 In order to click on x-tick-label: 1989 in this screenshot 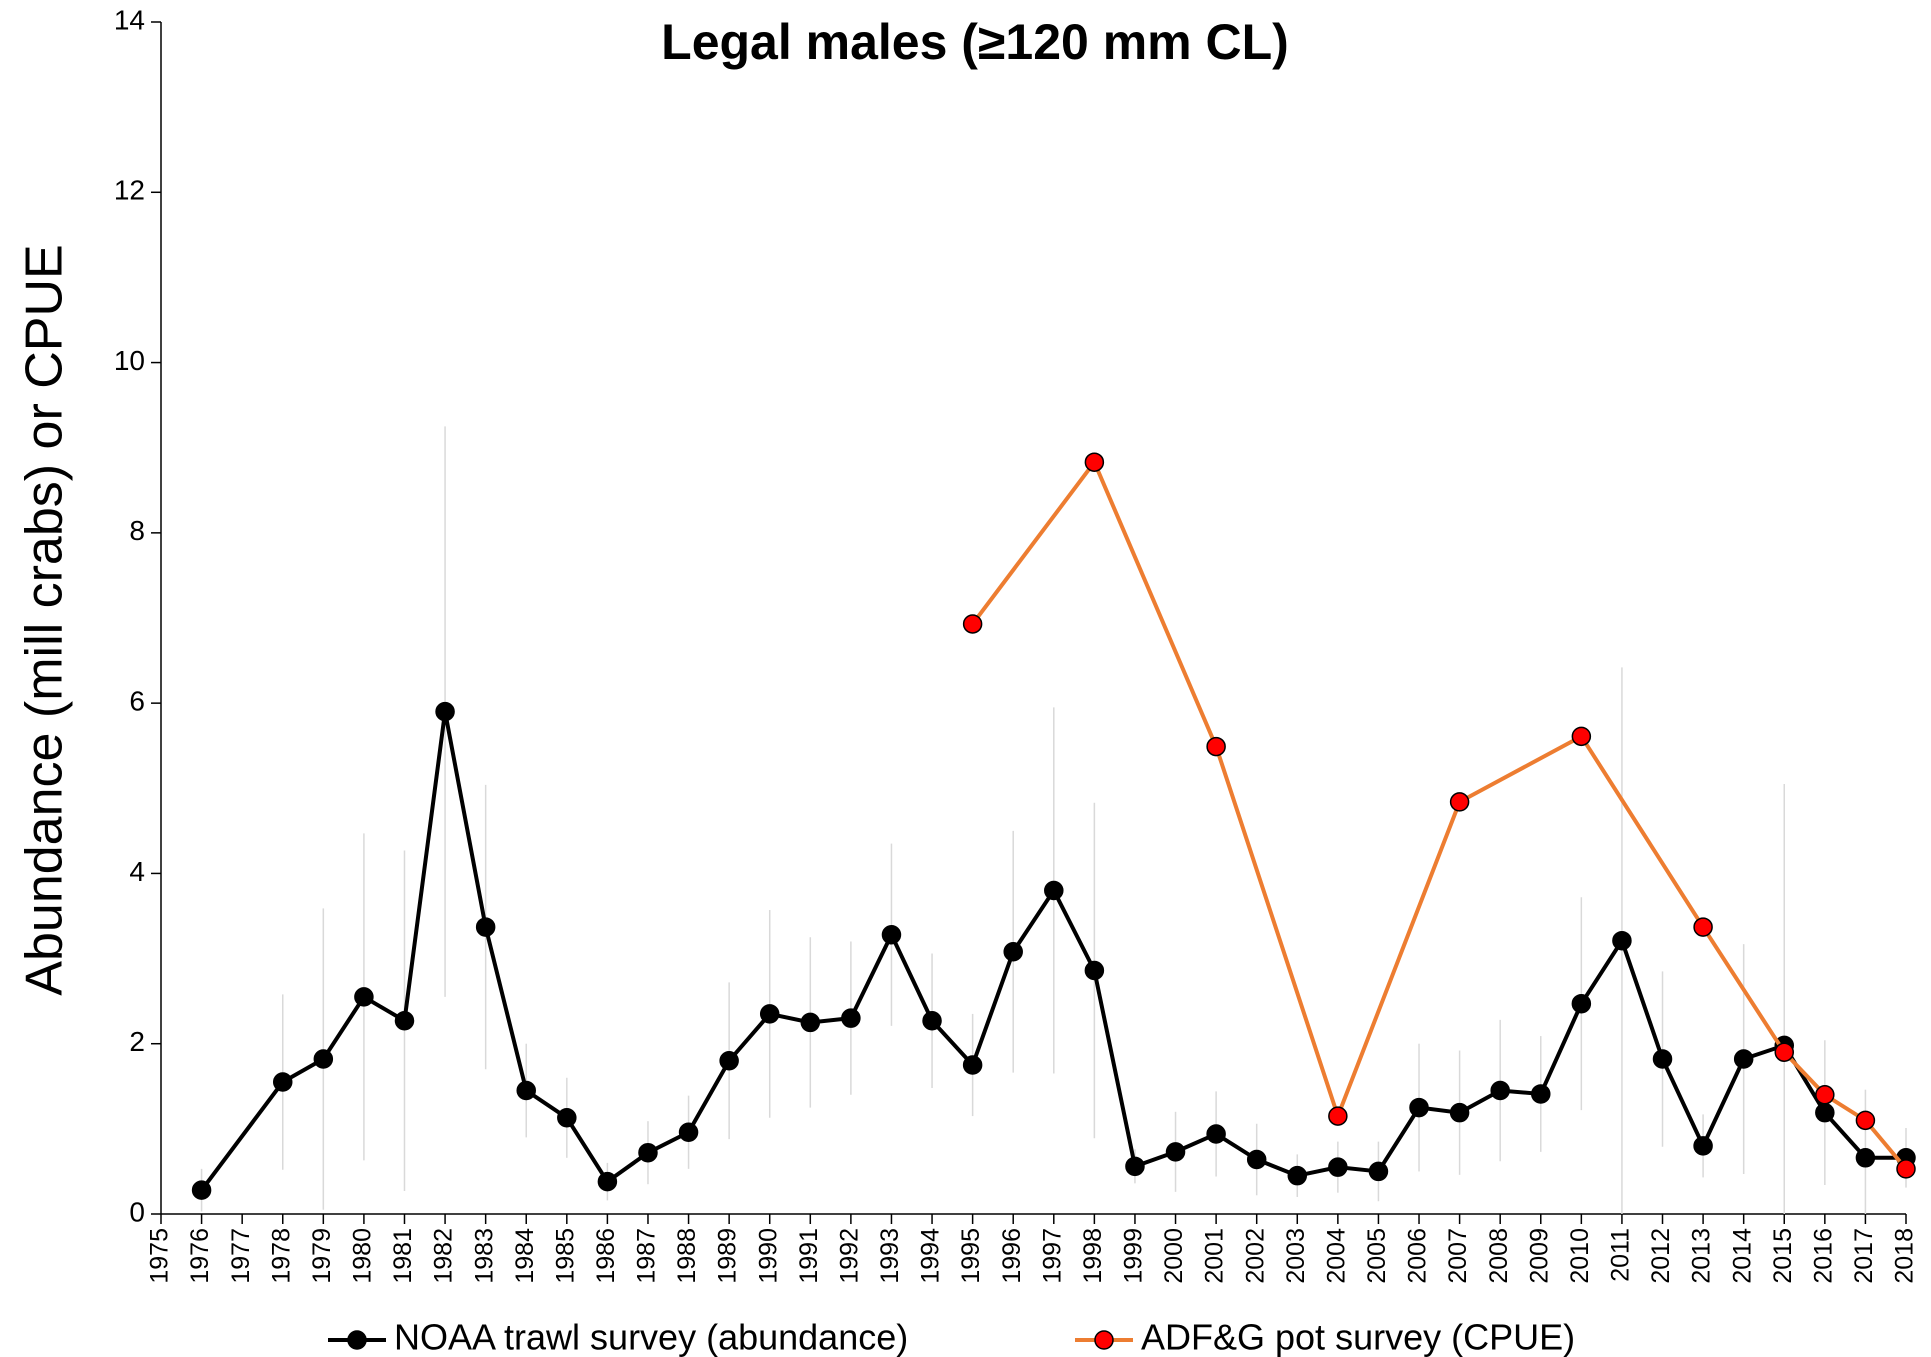, I will do `click(728, 1256)`.